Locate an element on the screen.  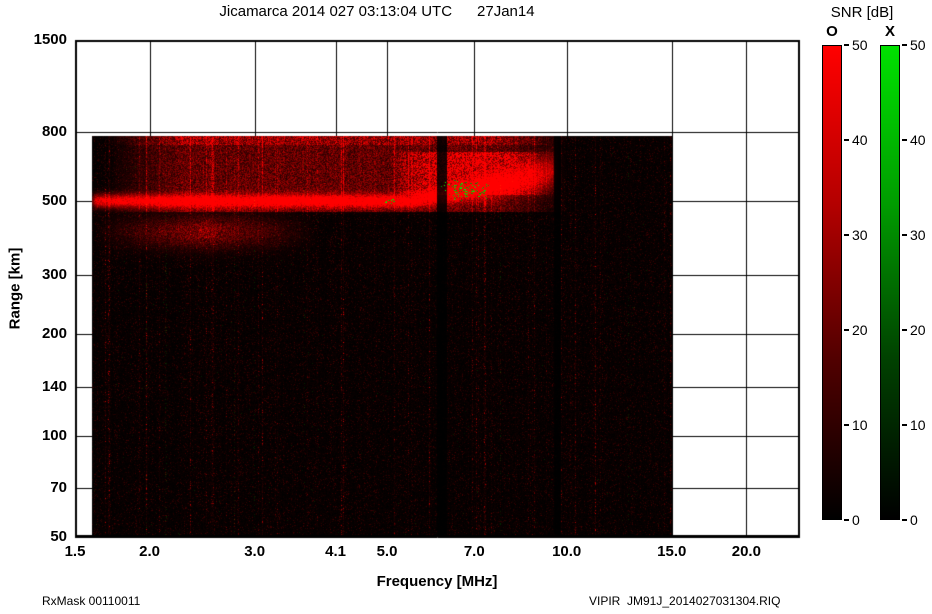
y-tick-label: 50 is located at coordinates (58, 536).